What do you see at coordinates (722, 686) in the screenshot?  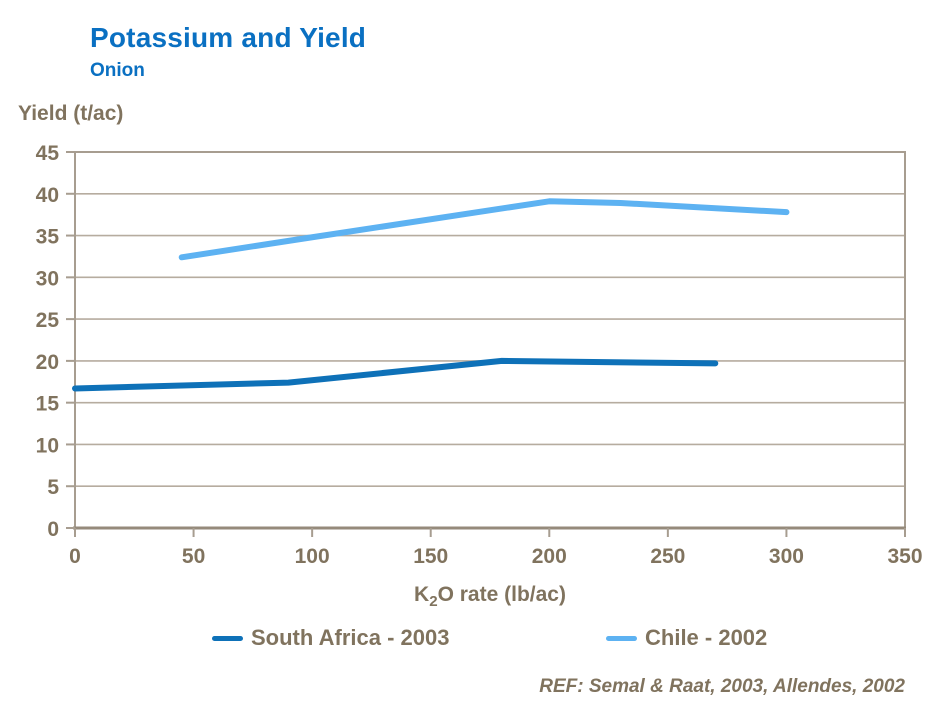 I see `reference-note: REF: Semal & Raat, 2003, Allendes, 2002` at bounding box center [722, 686].